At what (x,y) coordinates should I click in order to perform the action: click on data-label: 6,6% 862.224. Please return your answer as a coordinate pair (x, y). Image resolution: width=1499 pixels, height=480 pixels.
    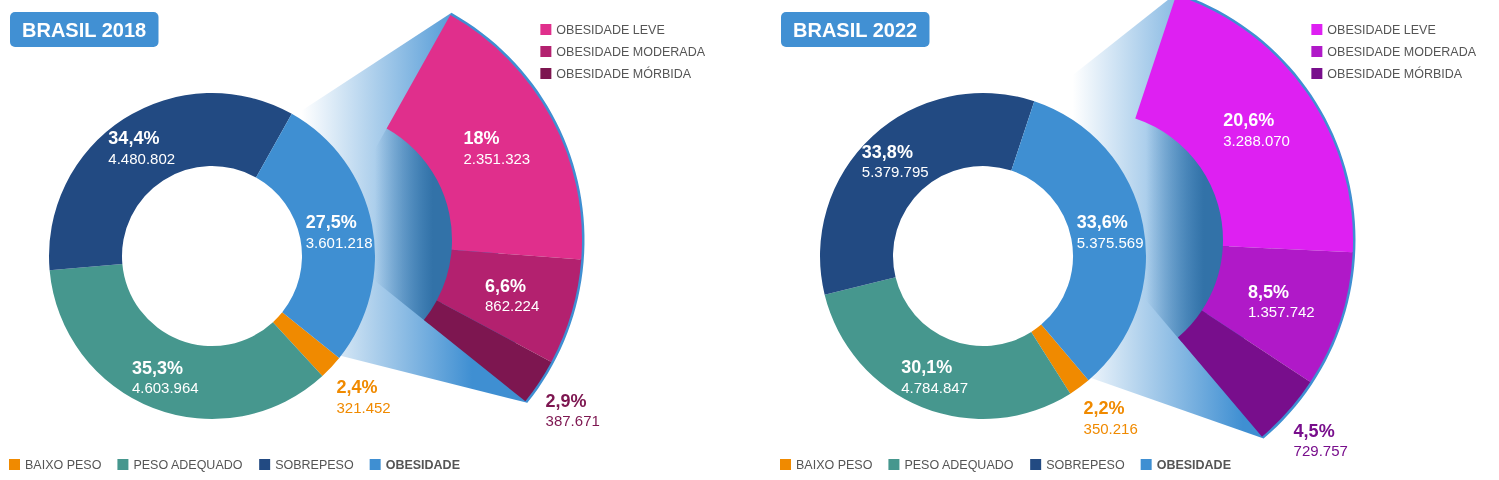
    Looking at the image, I should click on (512, 295).